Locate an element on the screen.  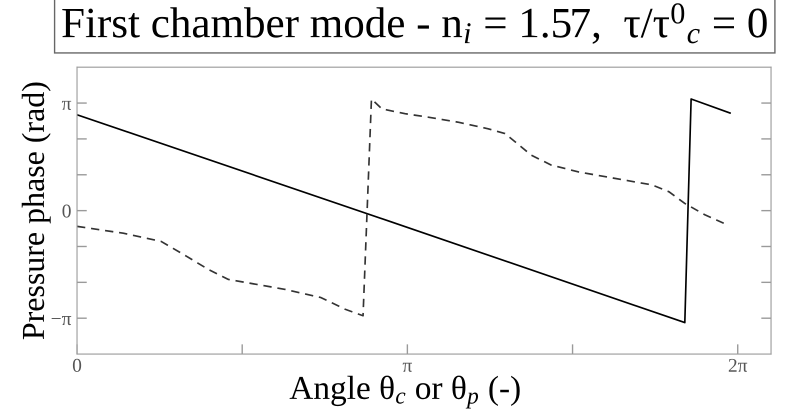
x-tick-label: 2π is located at coordinates (738, 365).